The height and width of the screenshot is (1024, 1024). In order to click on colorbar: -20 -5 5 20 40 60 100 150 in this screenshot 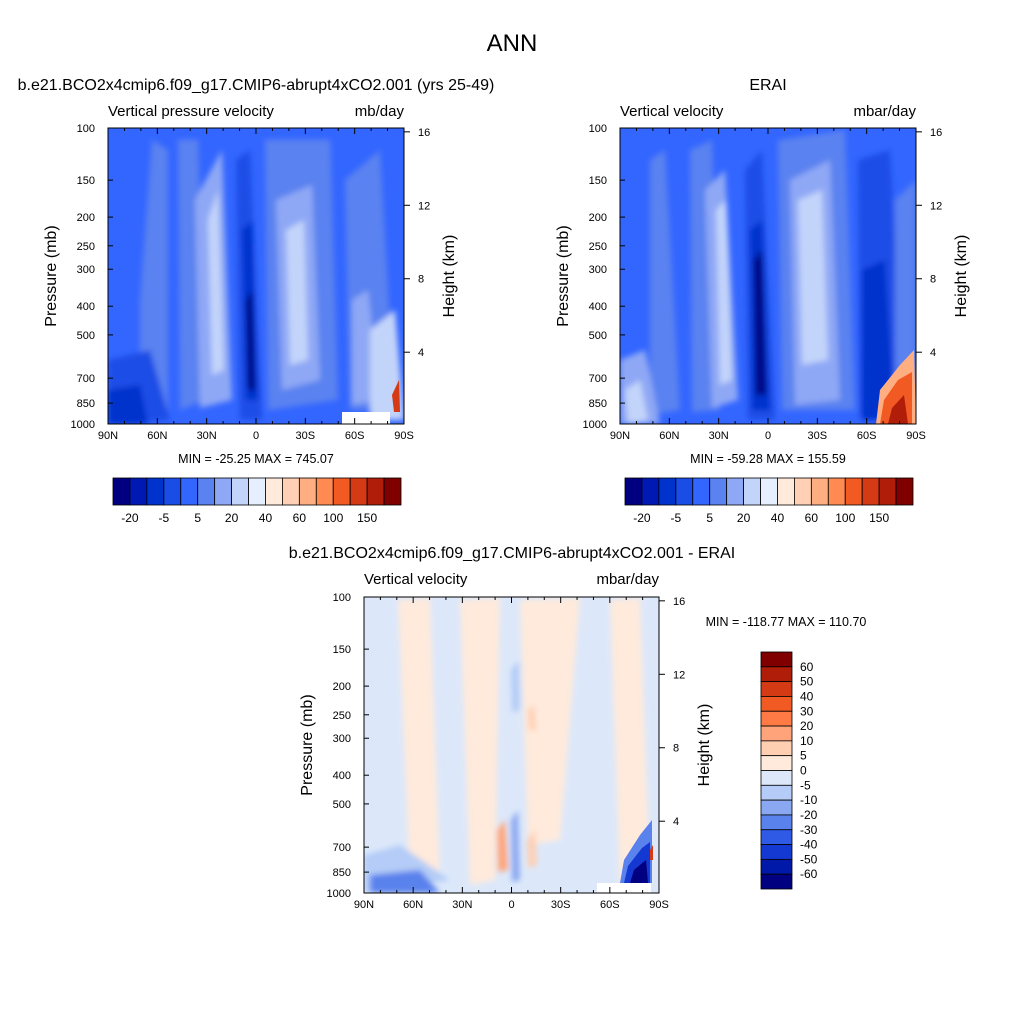, I will do `click(257, 501)`.